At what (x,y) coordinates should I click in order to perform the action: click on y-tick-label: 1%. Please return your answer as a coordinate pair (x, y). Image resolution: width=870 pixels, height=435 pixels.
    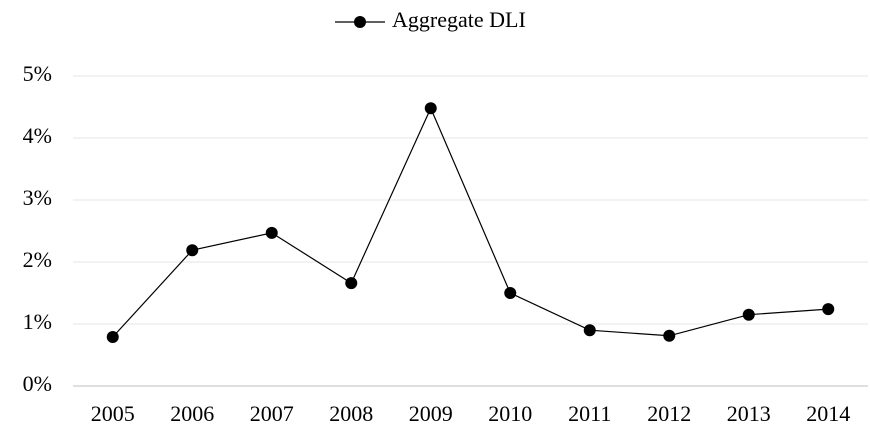
    Looking at the image, I should click on (37, 321).